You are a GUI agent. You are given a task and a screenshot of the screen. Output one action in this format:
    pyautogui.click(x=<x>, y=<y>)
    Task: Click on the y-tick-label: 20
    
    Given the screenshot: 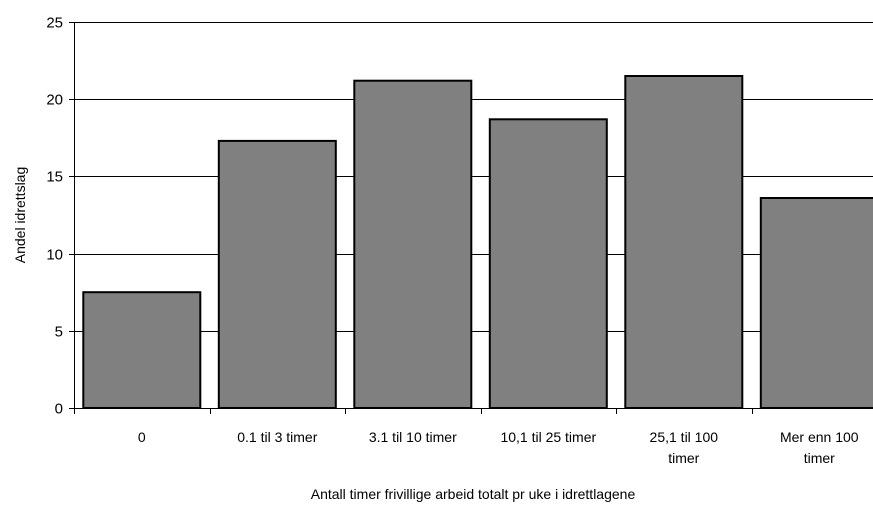 What is the action you would take?
    pyautogui.click(x=54, y=100)
    